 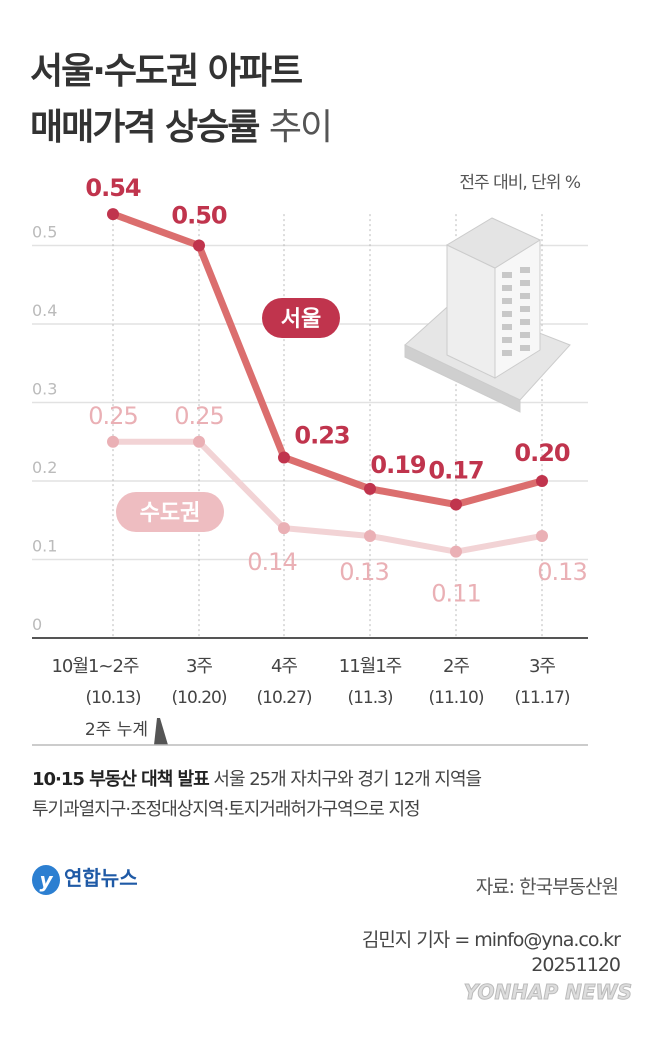 What do you see at coordinates (44, 232) in the screenshot?
I see `y-tick-label: 0.5` at bounding box center [44, 232].